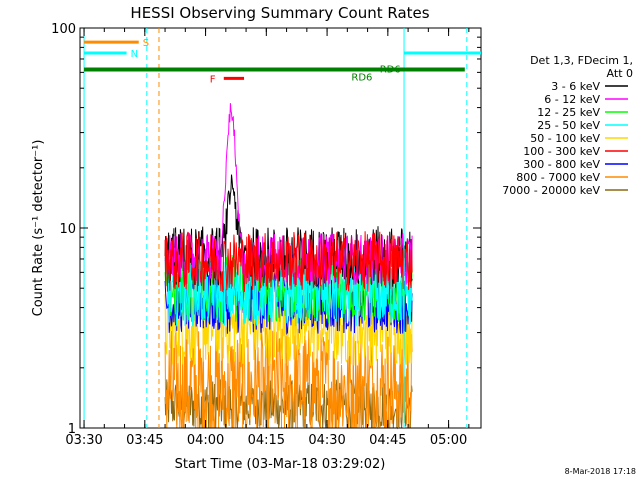 The image size is (640, 480). Describe the element at coordinates (266, 440) in the screenshot. I see `x-tick-label-3: 04:15` at that location.